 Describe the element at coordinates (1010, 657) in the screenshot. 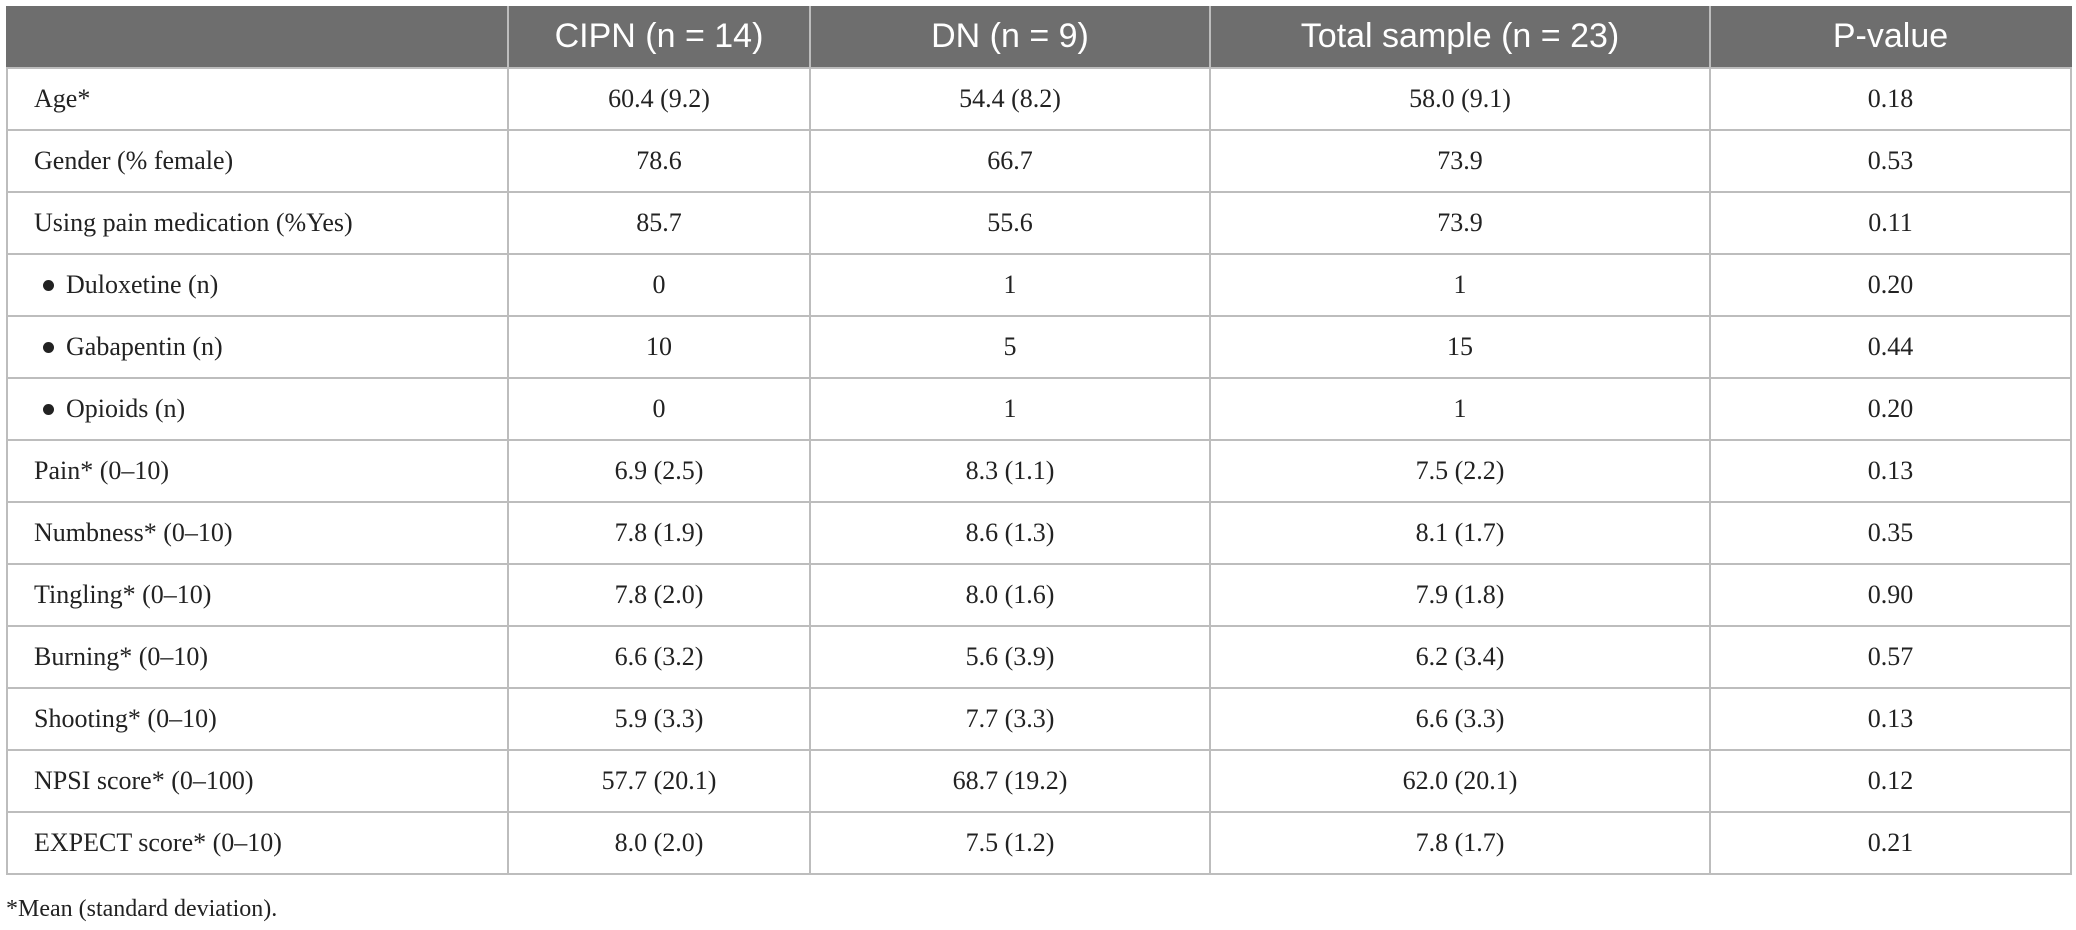

I see `cell-dn: 5.6 (3.9)` at that location.